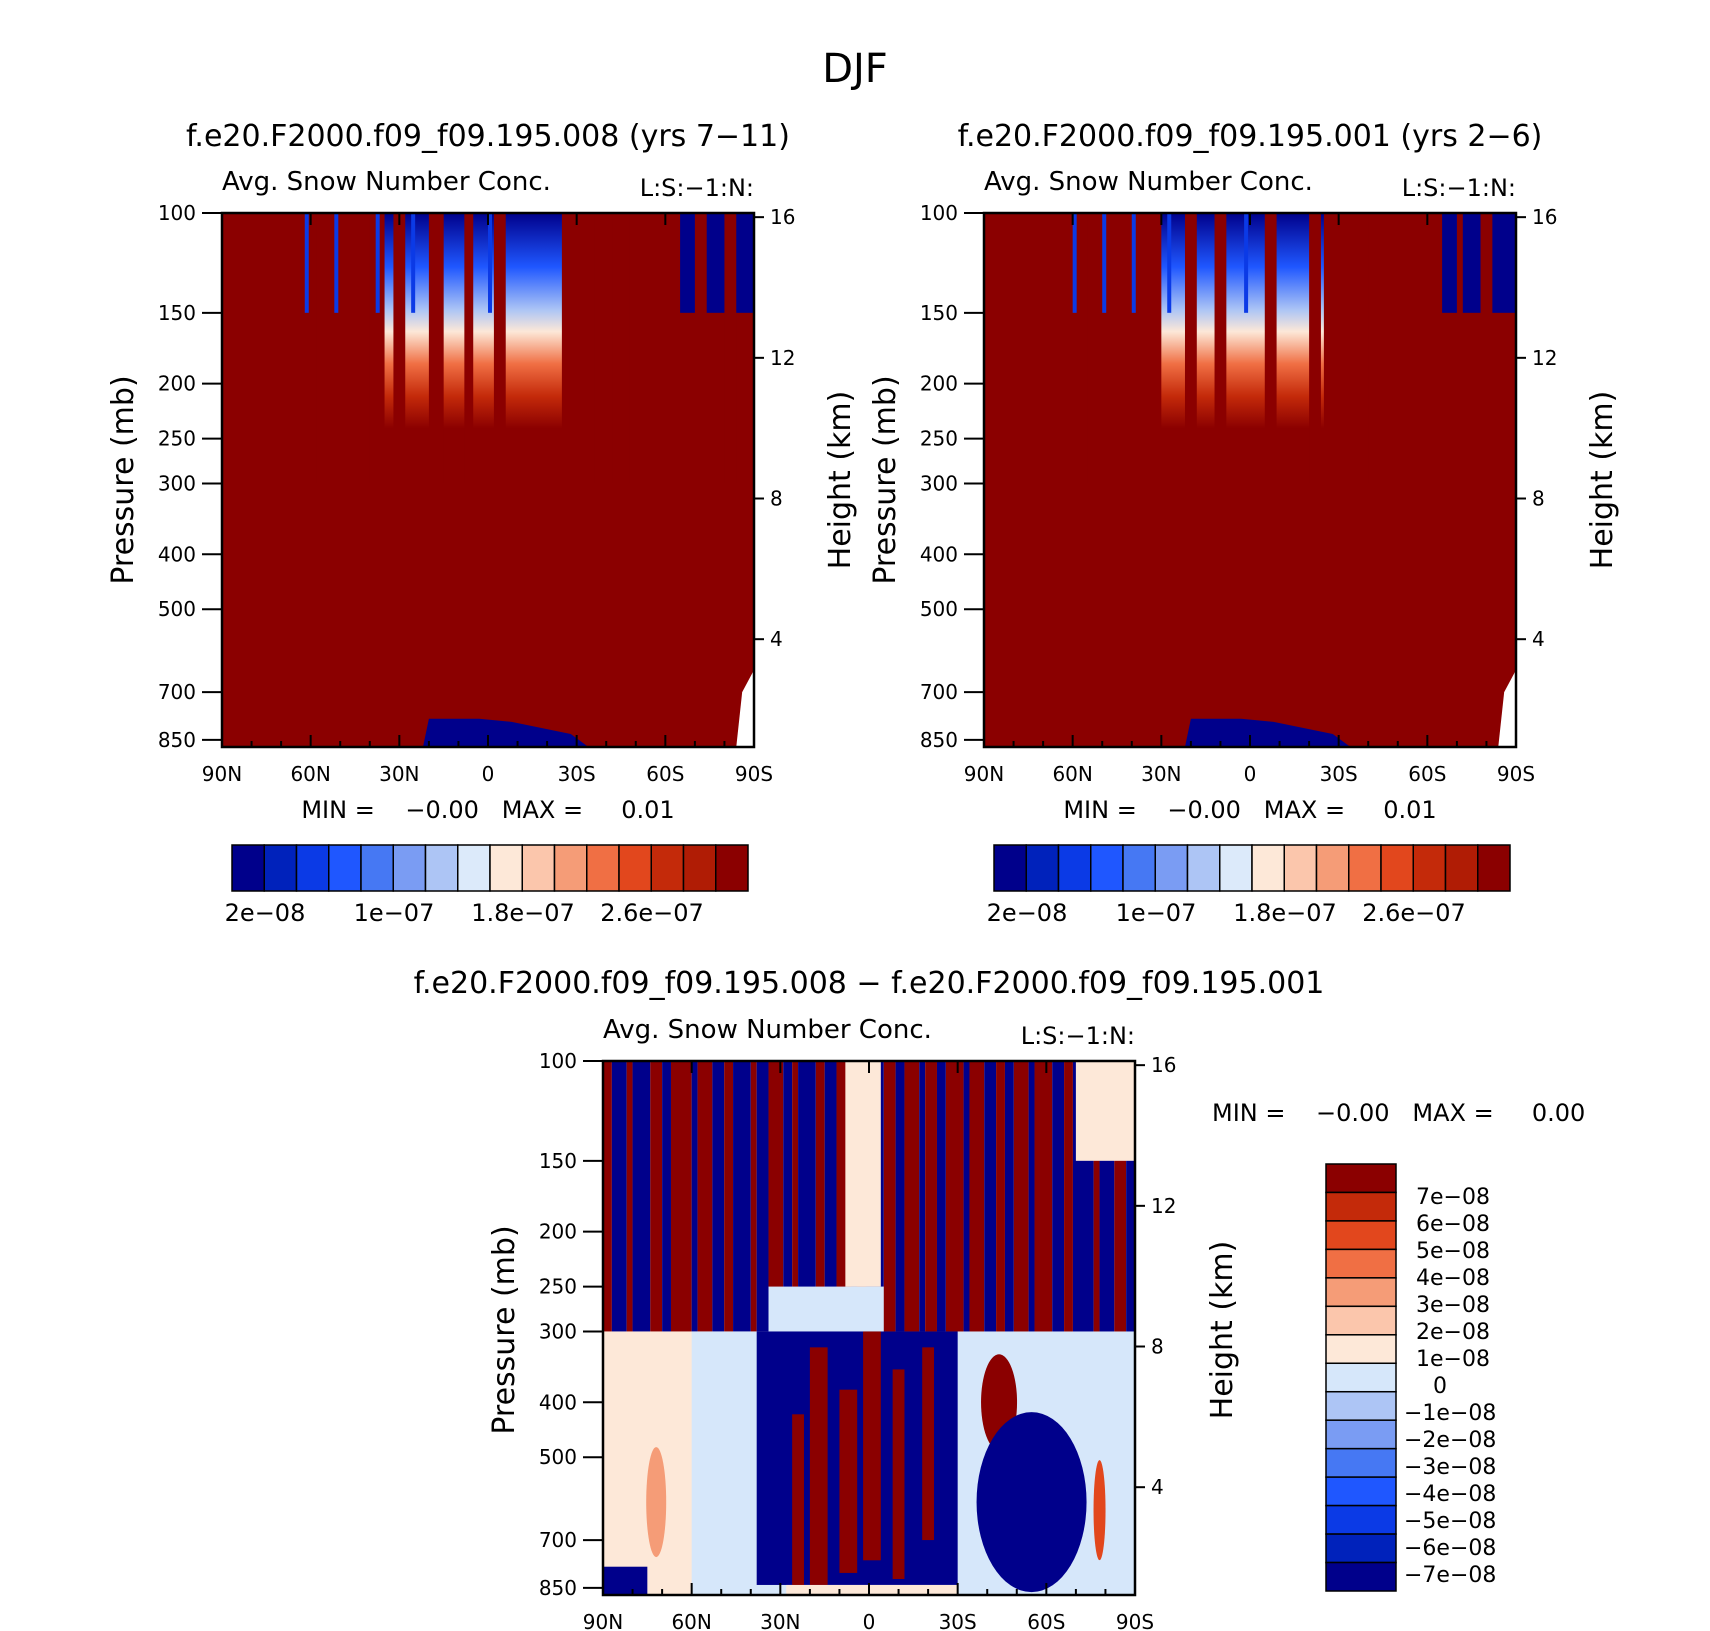  What do you see at coordinates (1450, 1467) in the screenshot?
I see `panel-3-colorbar-label: −3e−08` at bounding box center [1450, 1467].